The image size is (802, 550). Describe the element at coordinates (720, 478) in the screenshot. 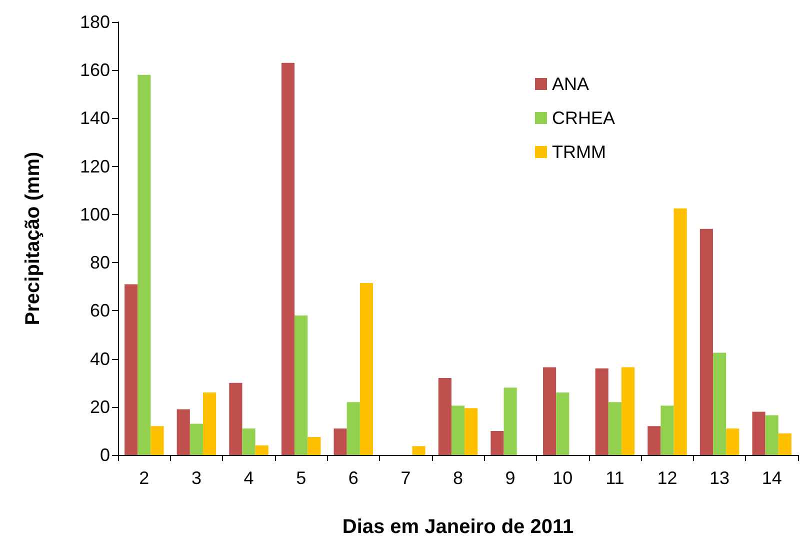

I see `x-tick-label: 13` at that location.